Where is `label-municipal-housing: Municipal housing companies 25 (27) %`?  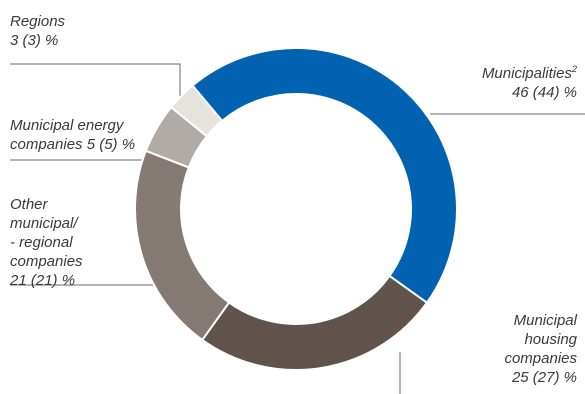 label-municipal-housing: Municipal housing companies 25 (27) % is located at coordinates (540, 349).